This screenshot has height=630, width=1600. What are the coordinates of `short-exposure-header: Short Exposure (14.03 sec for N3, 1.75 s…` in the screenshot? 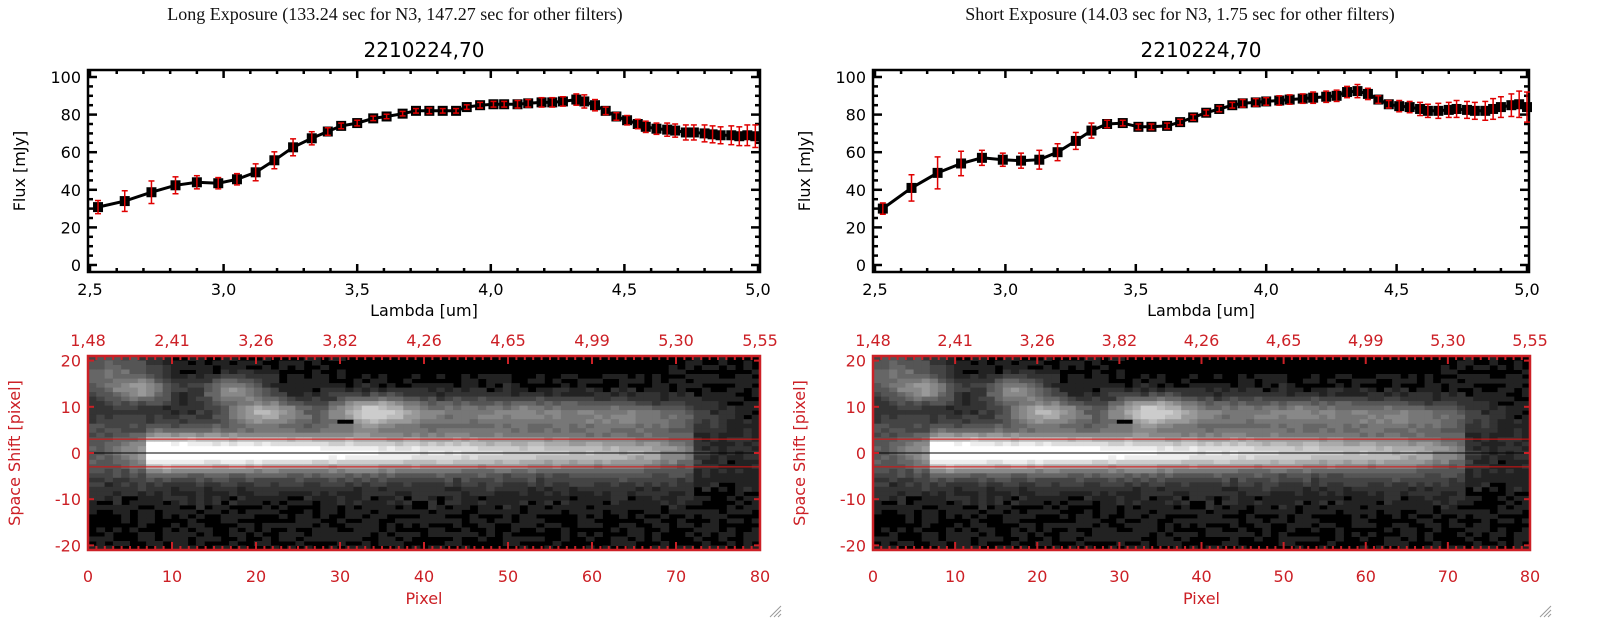 It's located at (1180, 14).